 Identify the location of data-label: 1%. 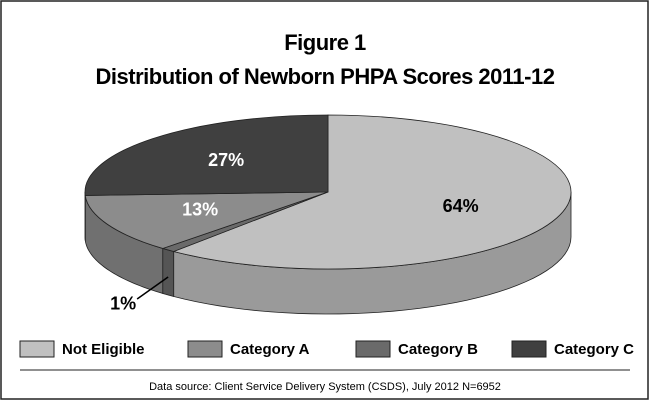
(123, 304).